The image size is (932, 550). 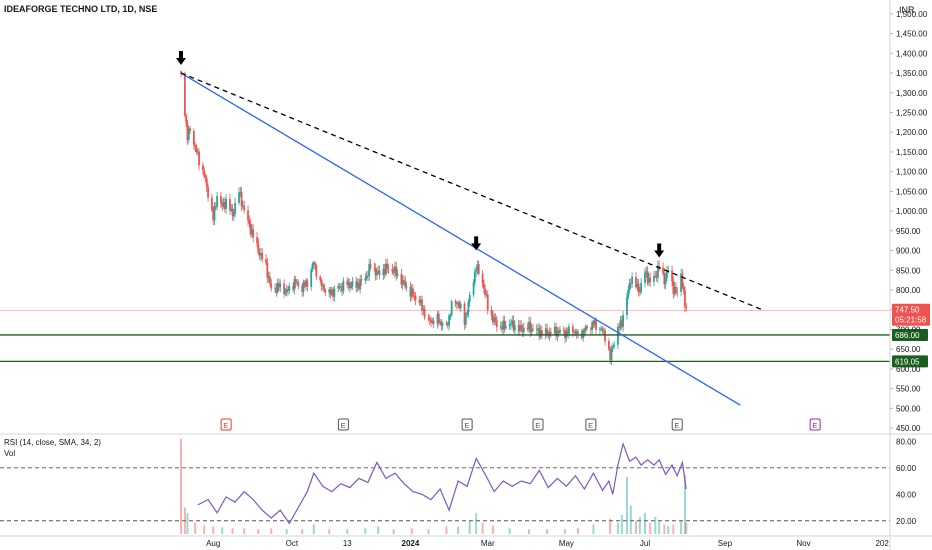 I want to click on currency-label: INR, so click(x=907, y=10).